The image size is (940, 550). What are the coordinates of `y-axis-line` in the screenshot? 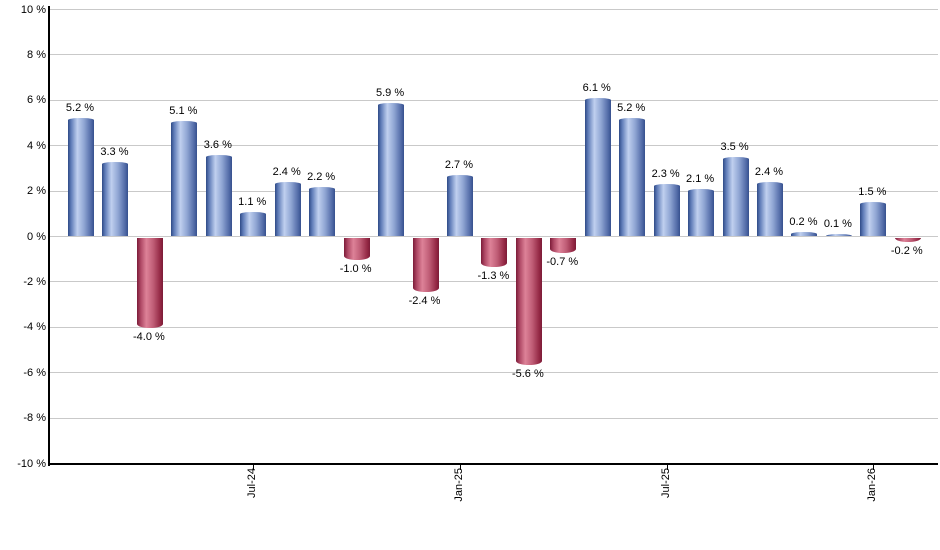 It's located at (49, 236).